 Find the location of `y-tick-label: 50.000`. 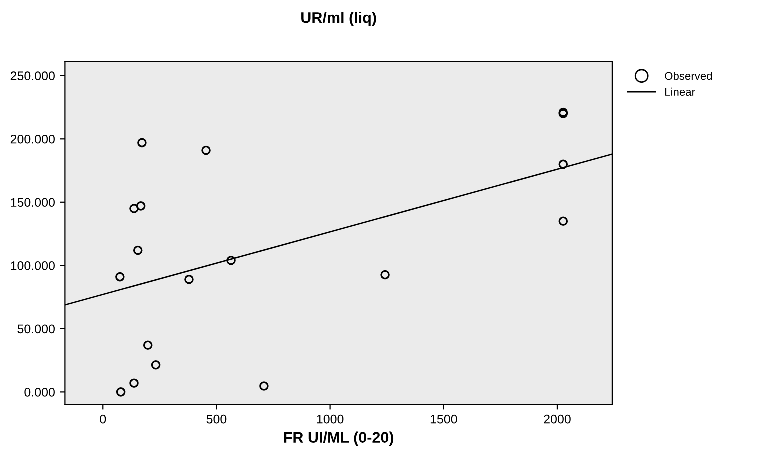

y-tick-label: 50.000 is located at coordinates (36, 329).